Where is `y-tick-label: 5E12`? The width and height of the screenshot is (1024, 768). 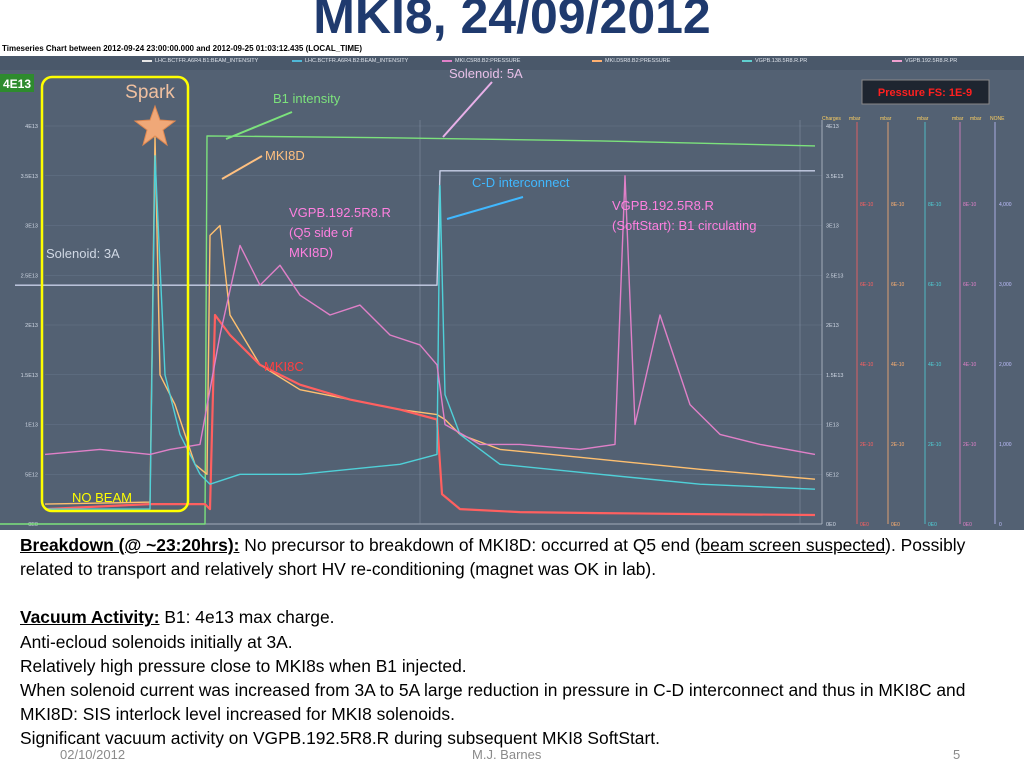 y-tick-label: 5E12 is located at coordinates (31, 475).